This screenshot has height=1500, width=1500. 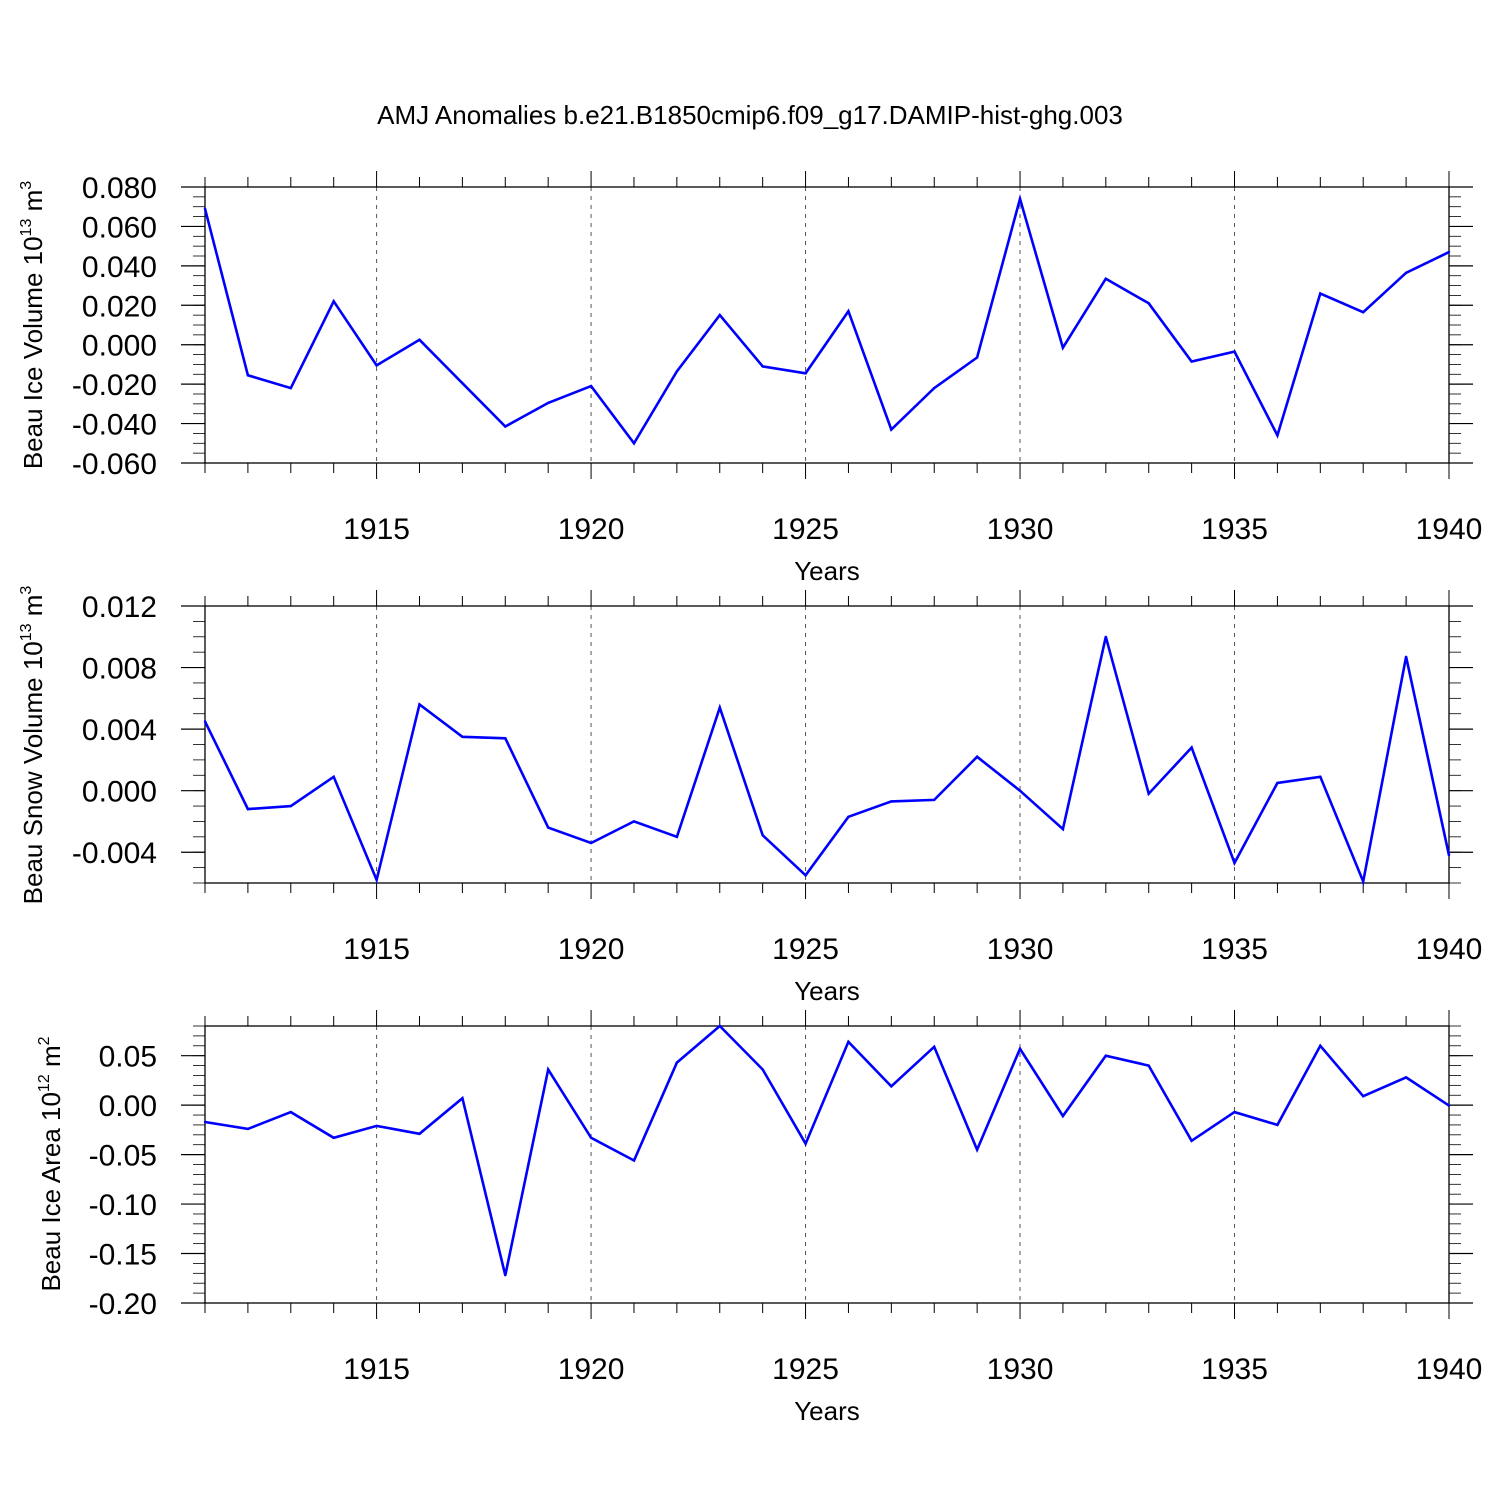 What do you see at coordinates (51, 1163) in the screenshot?
I see `y-axis-title: Beau Ice Area 1012 m2` at bounding box center [51, 1163].